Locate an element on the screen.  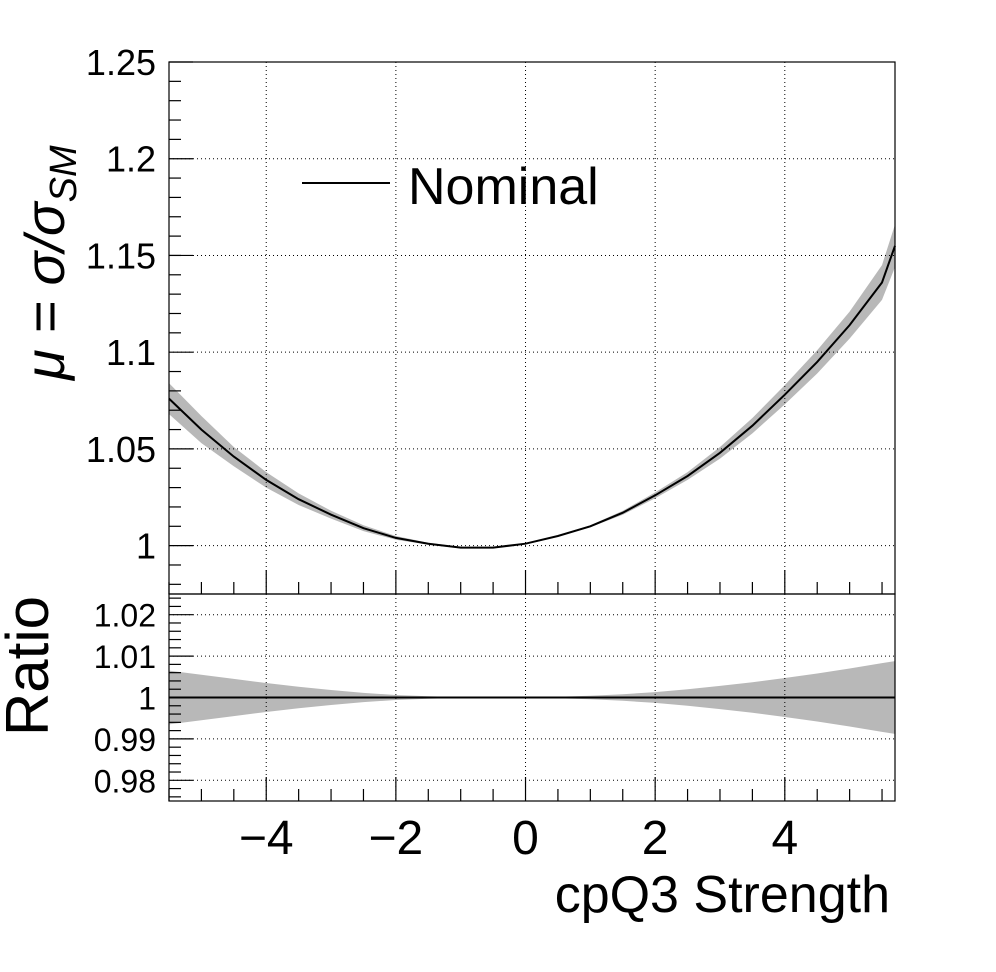
ratio-ytick-label-1: 0.99 is located at coordinates (125, 740).